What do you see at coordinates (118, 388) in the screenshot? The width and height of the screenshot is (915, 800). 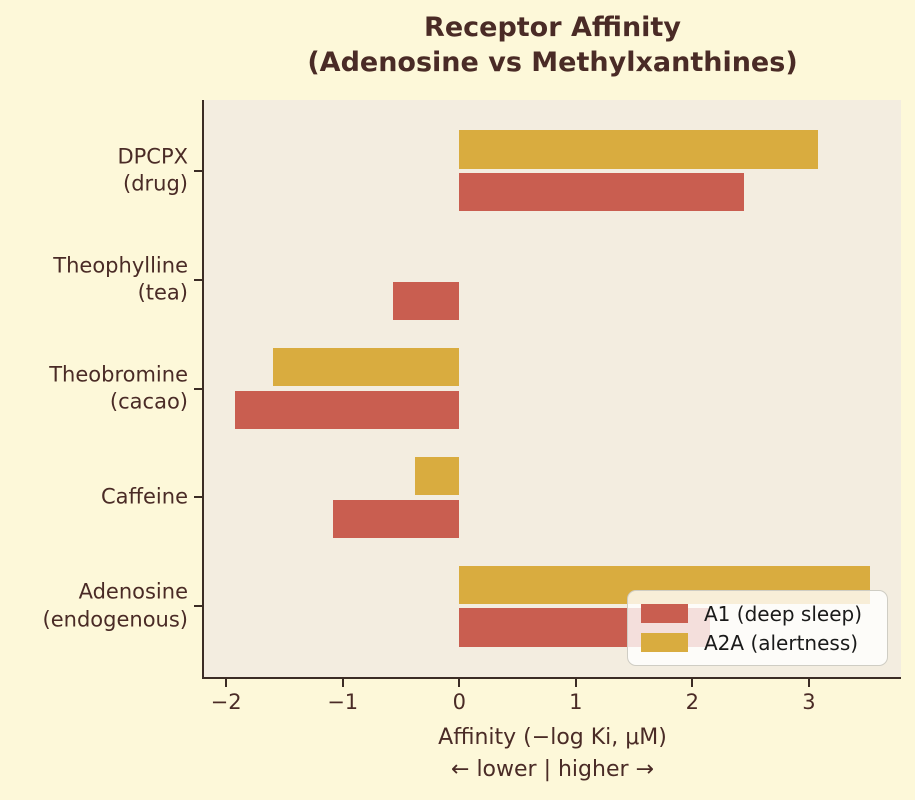 I see `y-tick-label-2: Theobromine (cacao)` at bounding box center [118, 388].